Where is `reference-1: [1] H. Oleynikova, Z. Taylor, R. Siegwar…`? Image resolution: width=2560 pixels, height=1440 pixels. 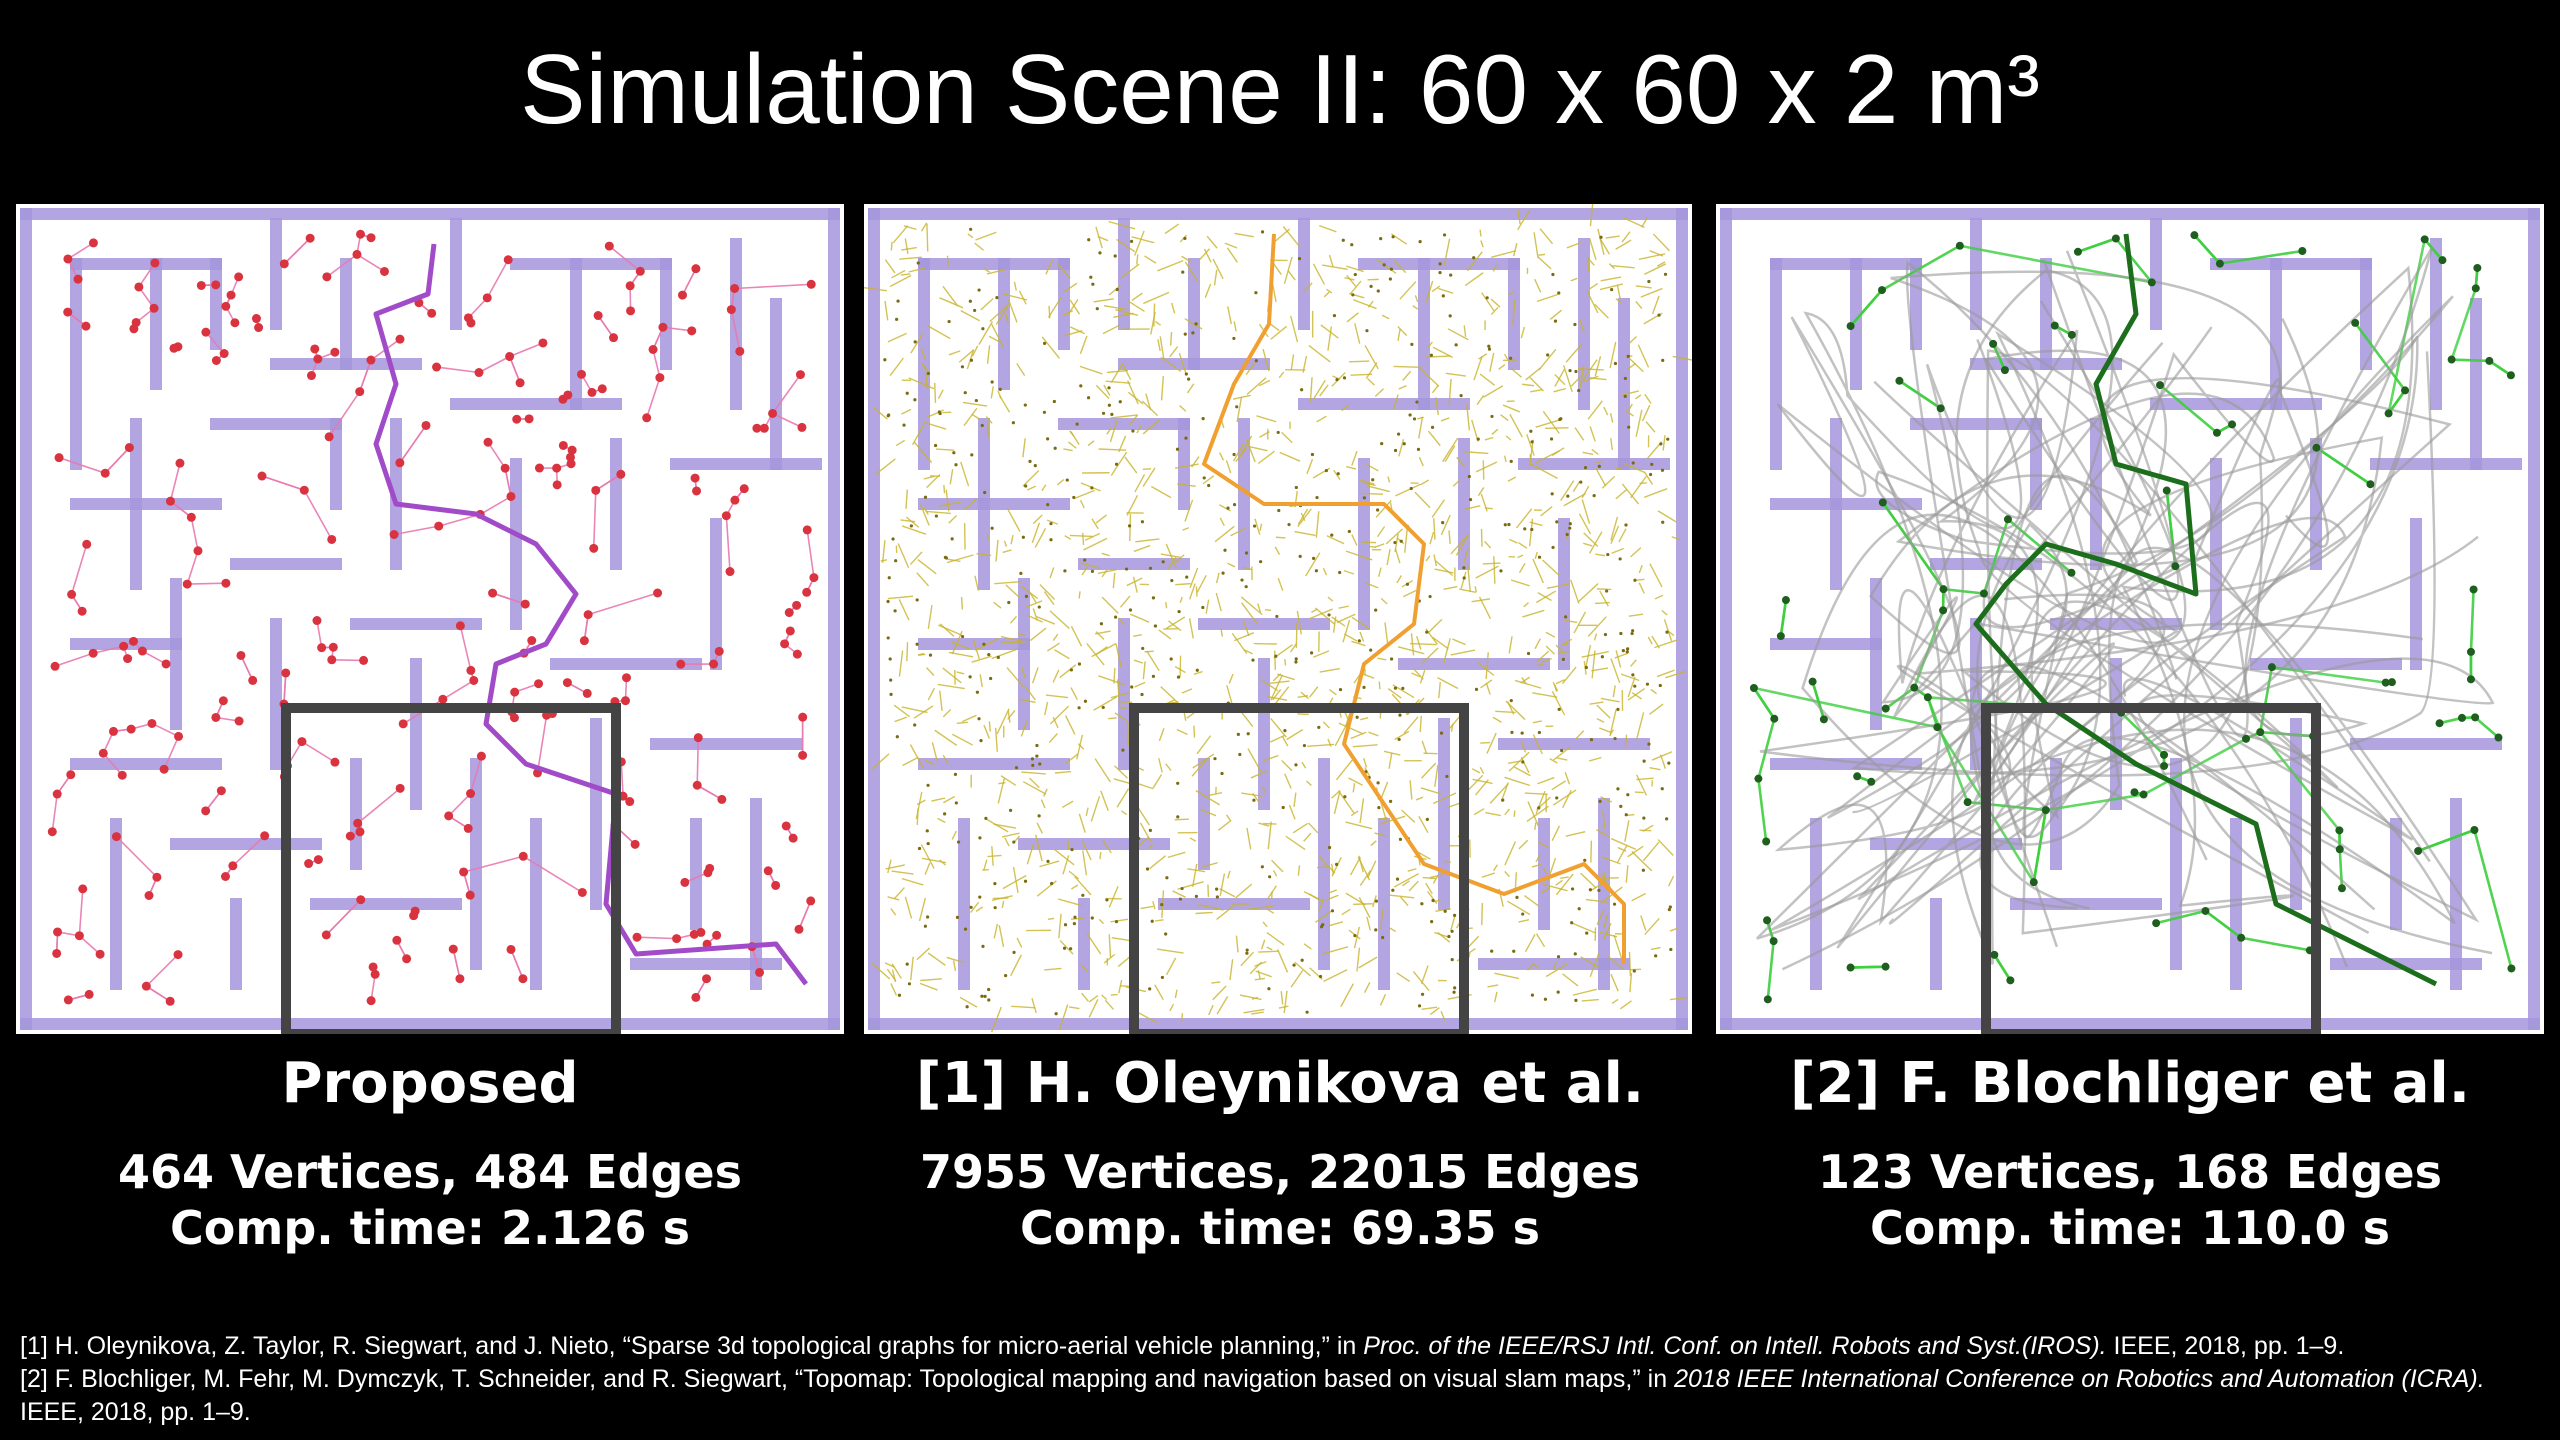
reference-1: [1] H. Oleynikova, Z. Taylor, R. Siegwar… is located at coordinates (1280, 1346).